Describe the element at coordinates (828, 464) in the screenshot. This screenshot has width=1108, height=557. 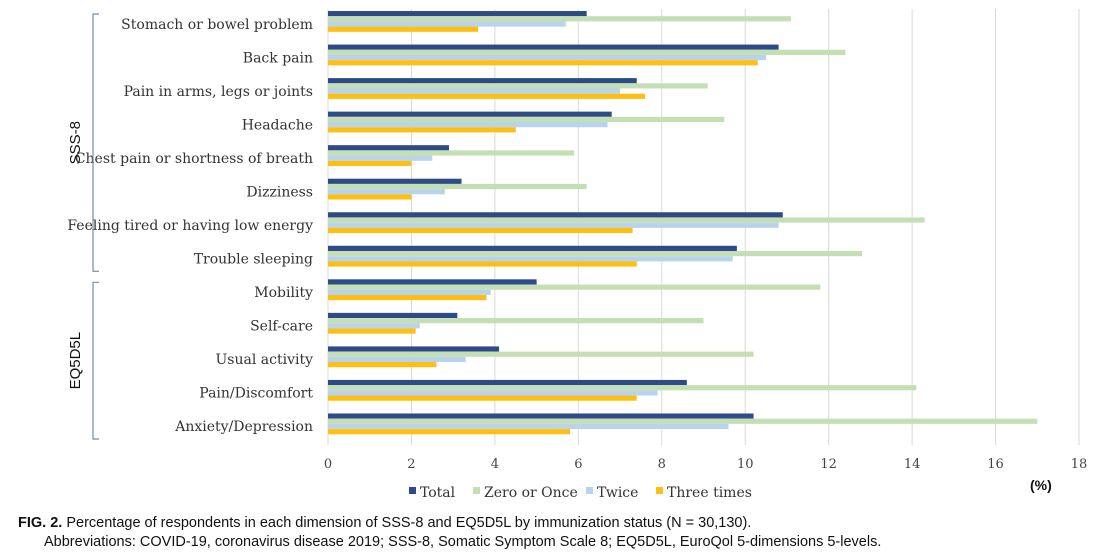
I see `x-tick-label: 12` at that location.